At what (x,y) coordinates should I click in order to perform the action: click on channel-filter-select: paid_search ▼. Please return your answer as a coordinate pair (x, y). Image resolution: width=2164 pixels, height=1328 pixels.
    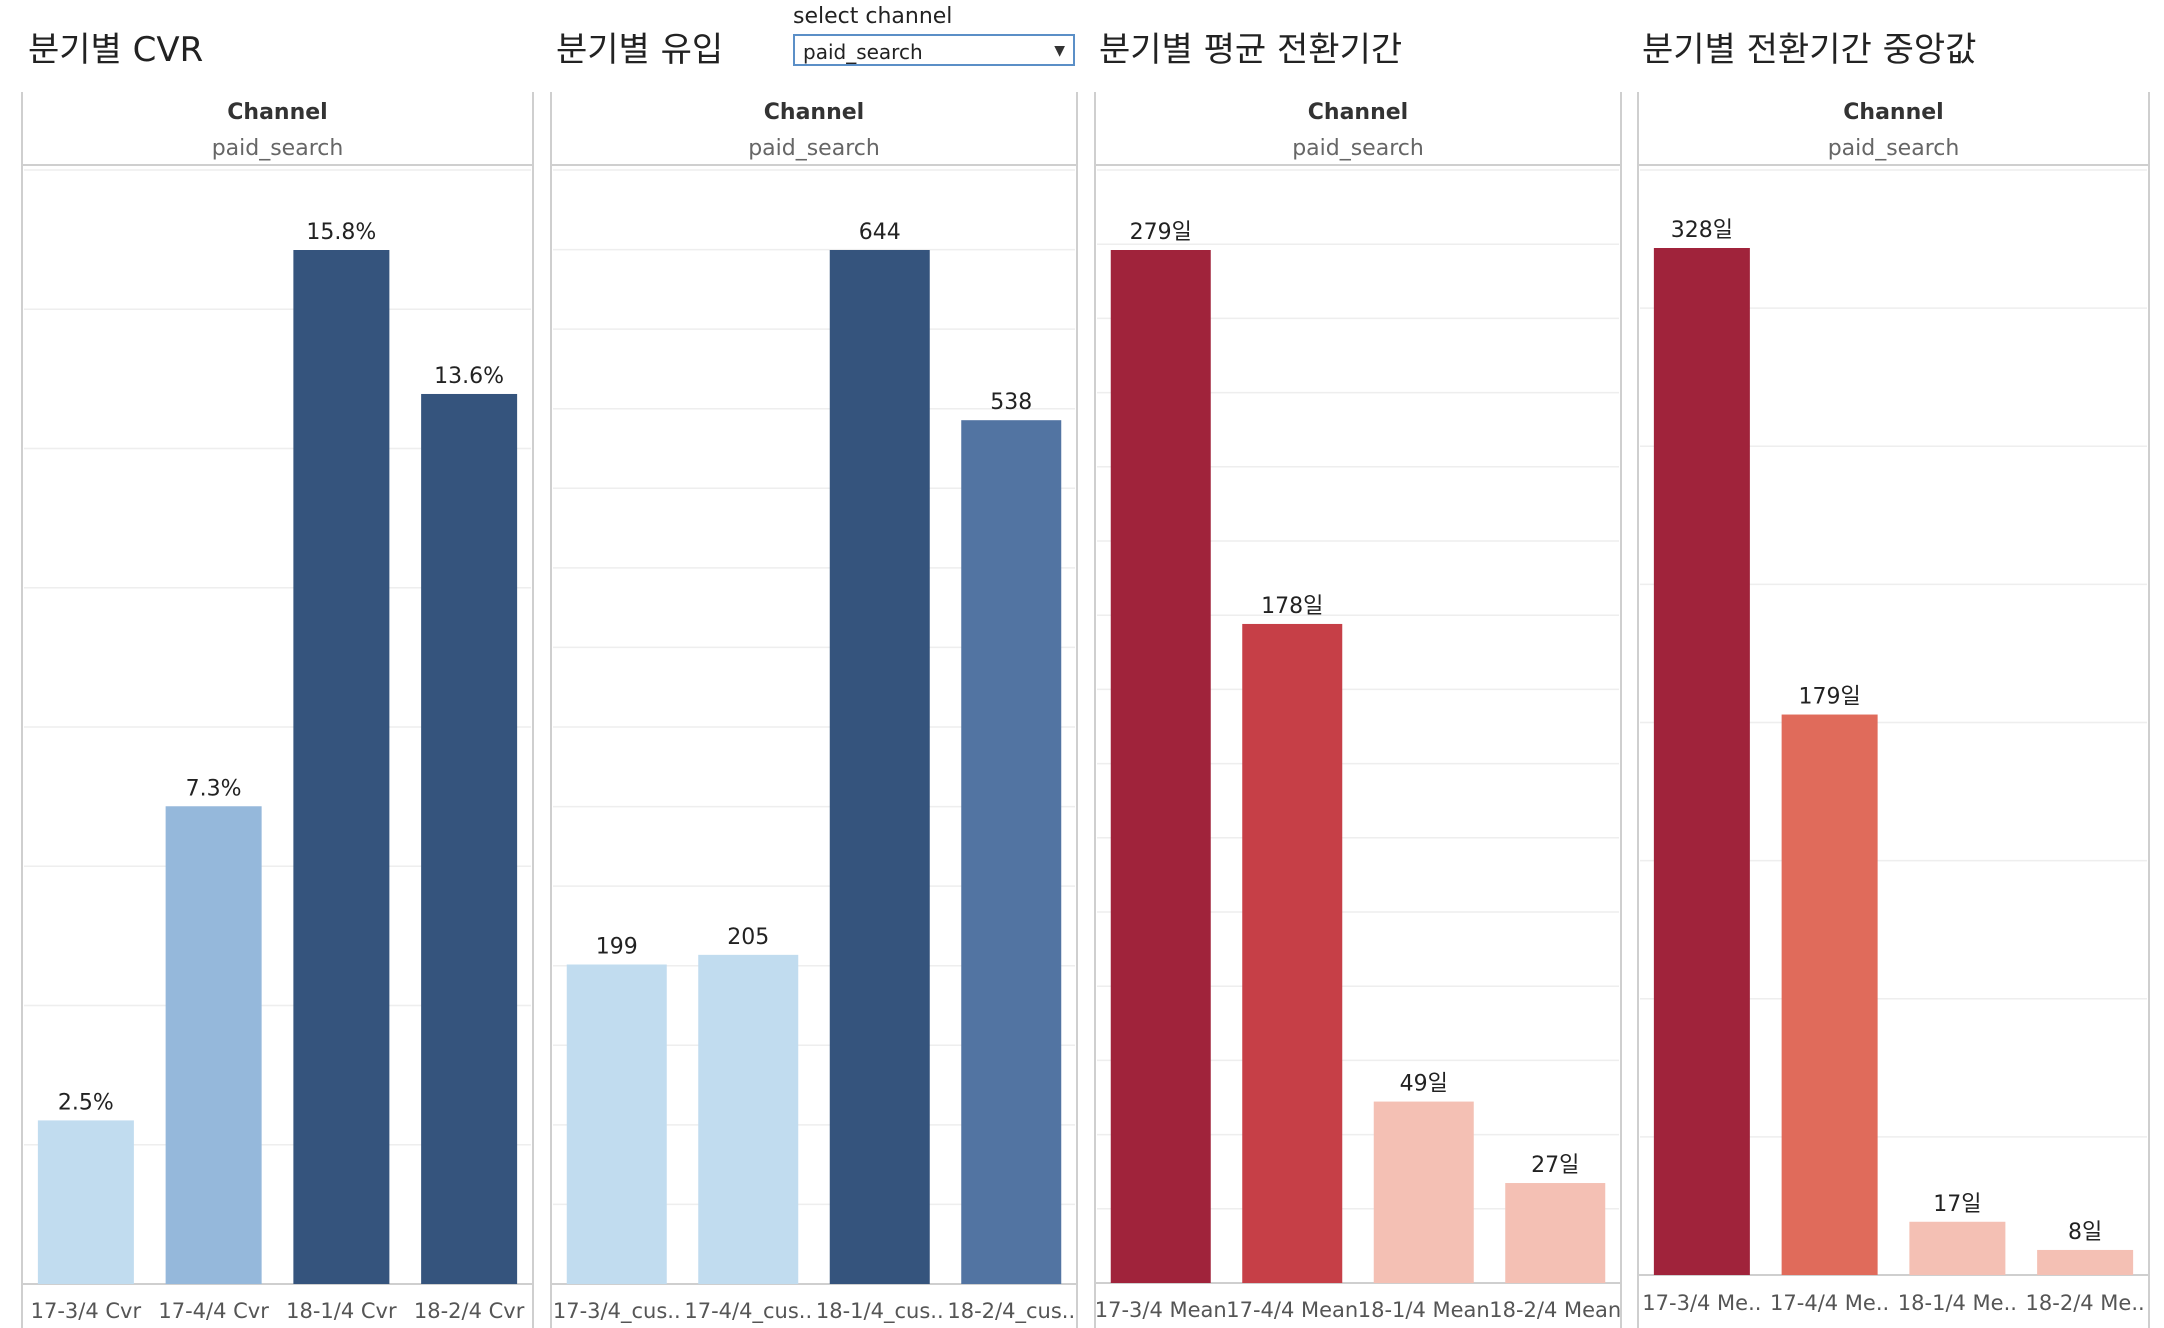
    Looking at the image, I should click on (934, 50).